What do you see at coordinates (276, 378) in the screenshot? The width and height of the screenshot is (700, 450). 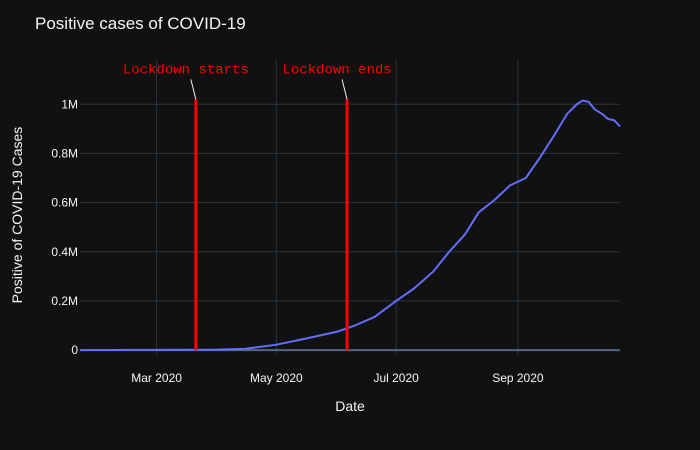 I see `x-tick-label-1: May 2020` at bounding box center [276, 378].